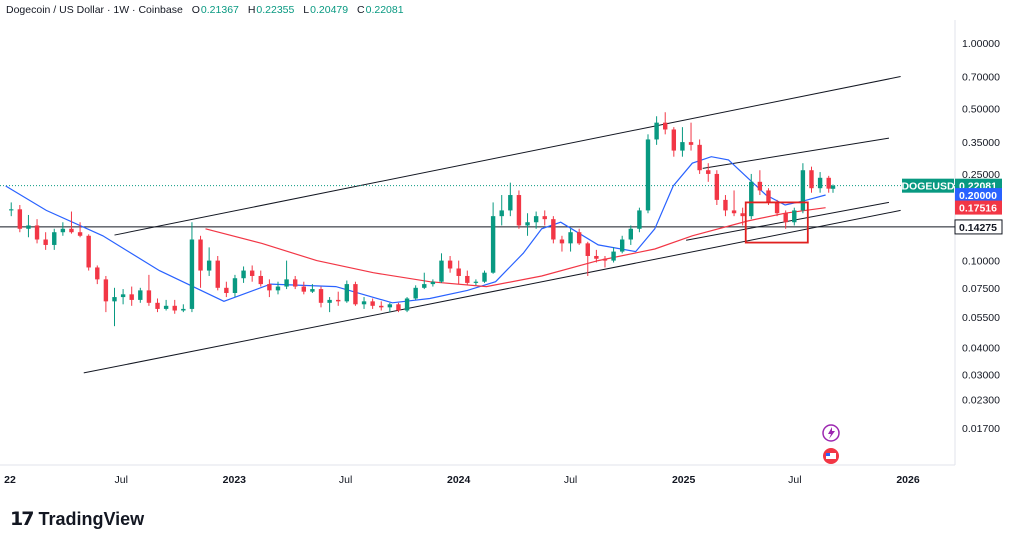 The width and height of the screenshot is (1024, 546). What do you see at coordinates (978, 209) in the screenshot?
I see `price-tag-value: 0.17516` at bounding box center [978, 209].